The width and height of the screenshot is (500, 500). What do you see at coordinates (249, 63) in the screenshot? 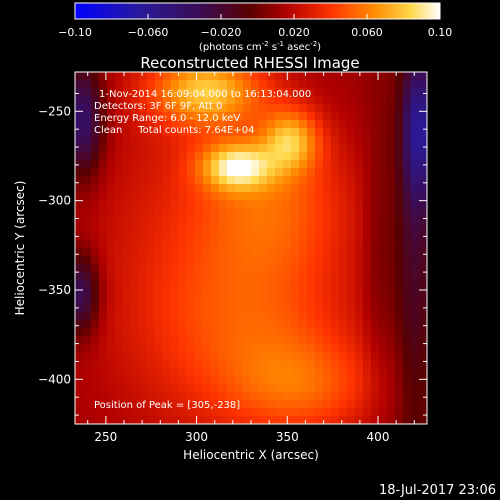
I see `chart-title: Reconstructed RHESSI Image` at bounding box center [249, 63].